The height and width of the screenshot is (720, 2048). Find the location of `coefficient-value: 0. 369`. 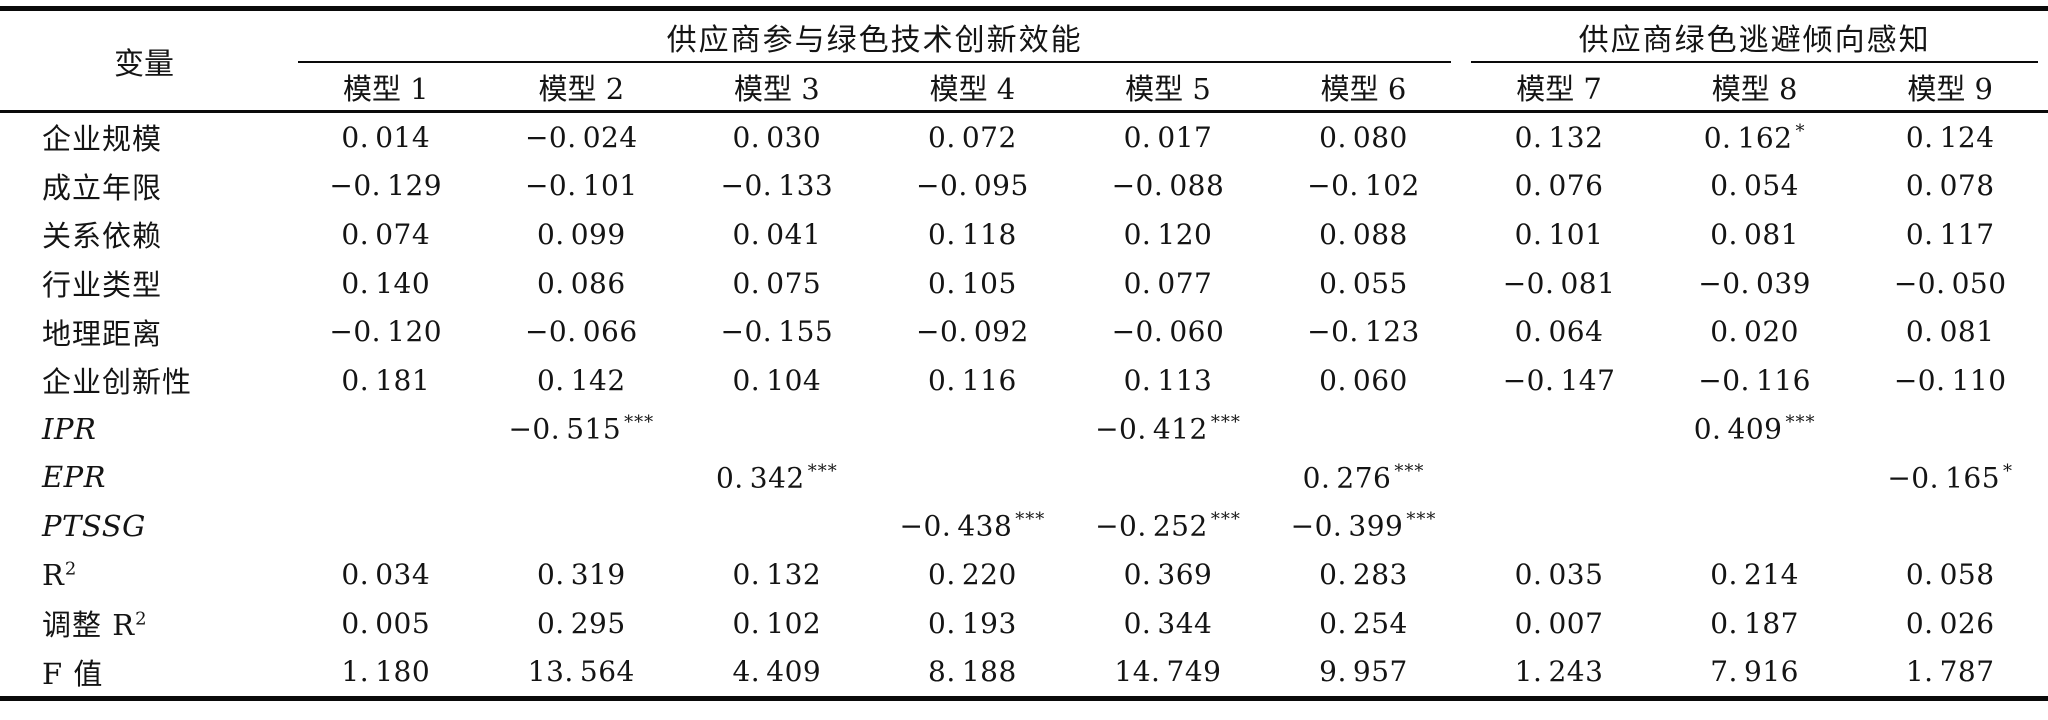

coefficient-value: 0. 369 is located at coordinates (1168, 575).